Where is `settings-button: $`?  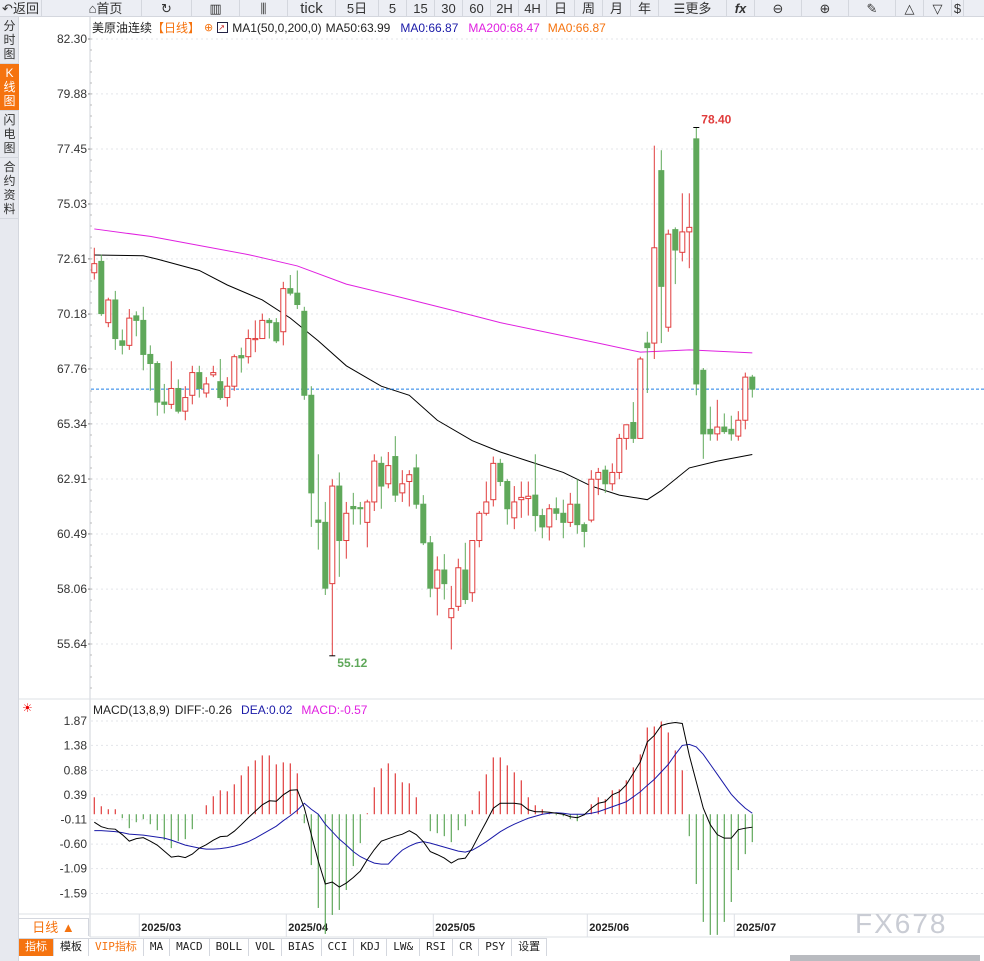
settings-button: $ is located at coordinates (958, 8).